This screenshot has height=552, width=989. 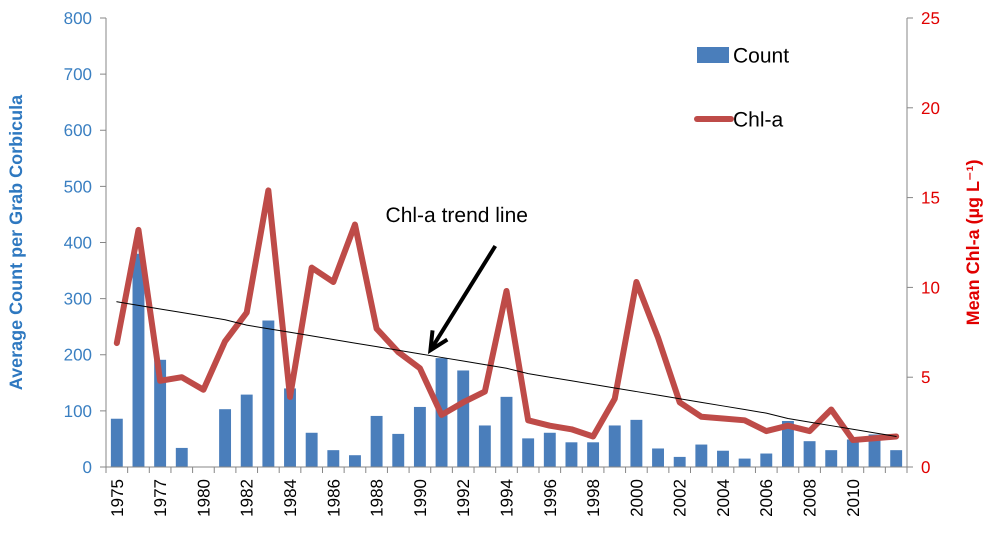 What do you see at coordinates (78, 74) in the screenshot?
I see `y-tick-label: 700` at bounding box center [78, 74].